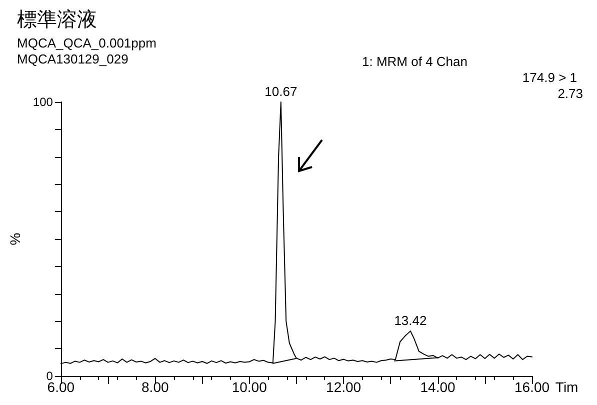 The width and height of the screenshot is (597, 405). What do you see at coordinates (250, 387) in the screenshot?
I see `x-tick-label: 10.00` at bounding box center [250, 387].